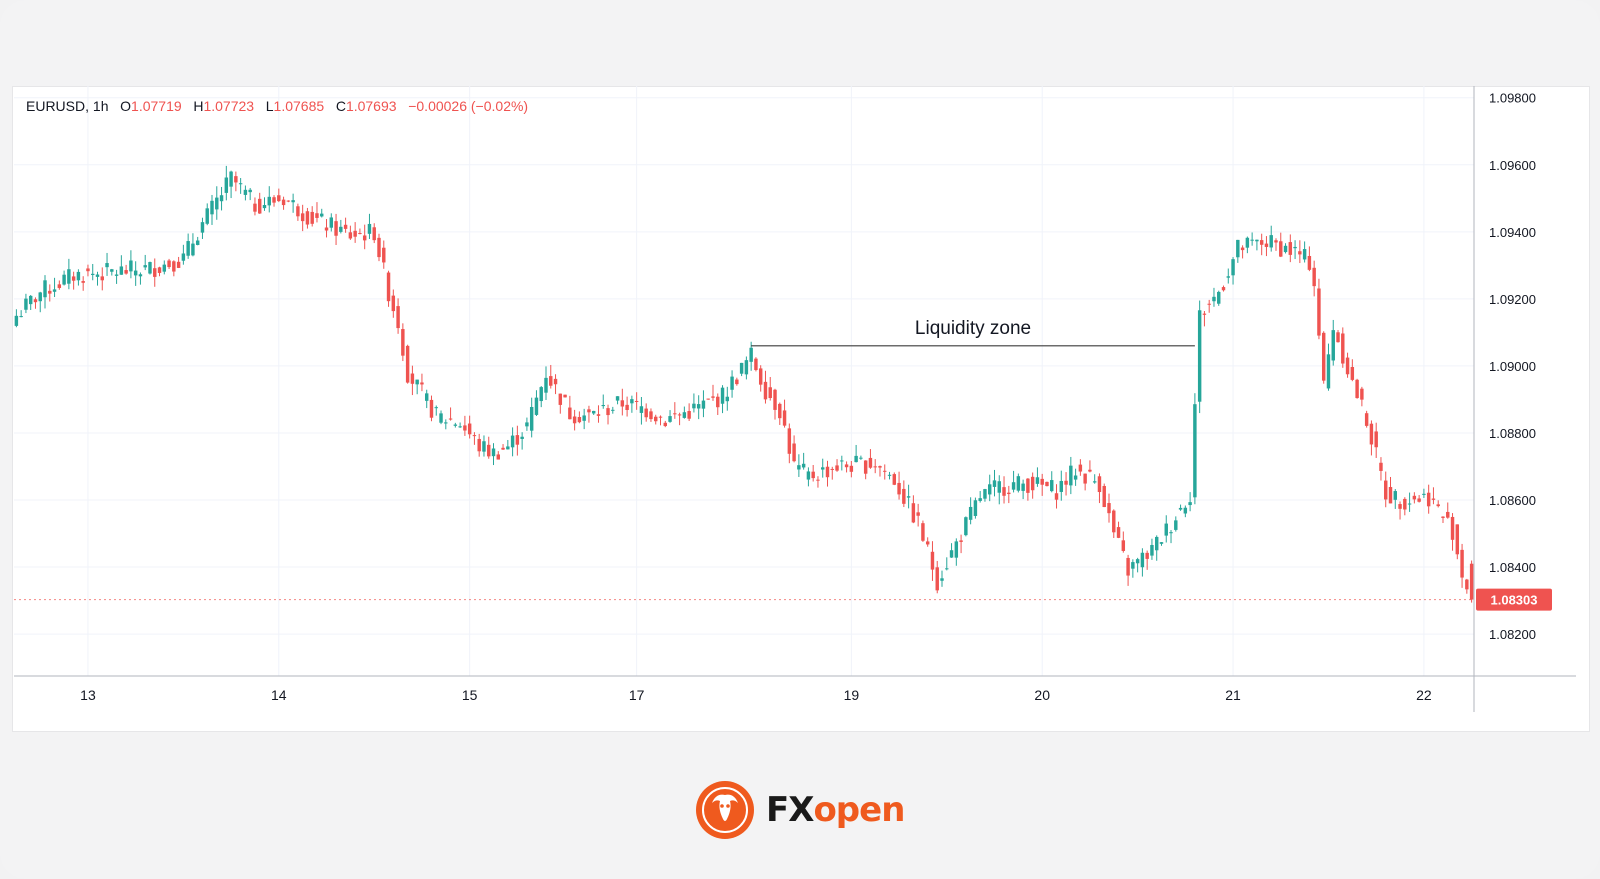 Image resolution: width=1600 pixels, height=879 pixels. What do you see at coordinates (299, 106) in the screenshot?
I see `low-value: 1.07685` at bounding box center [299, 106].